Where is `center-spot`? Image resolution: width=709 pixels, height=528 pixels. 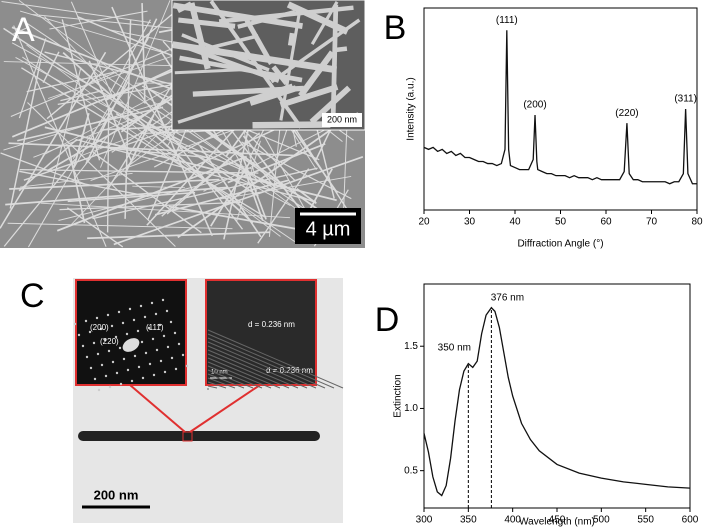
center-spot is located at coordinates (131, 345).